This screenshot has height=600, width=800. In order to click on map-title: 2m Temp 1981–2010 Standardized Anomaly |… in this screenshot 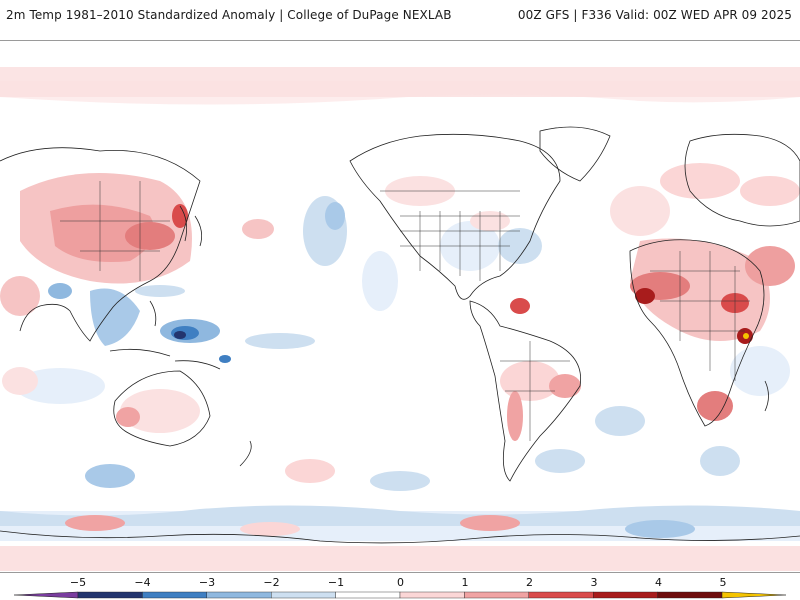, I will do `click(229, 15)`.